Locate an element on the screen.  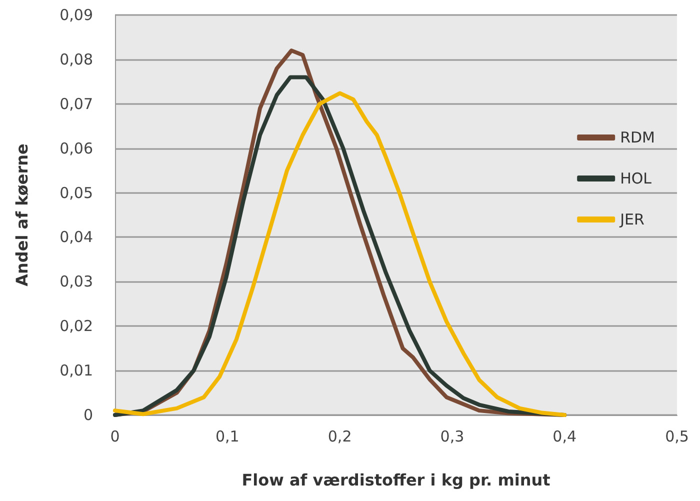
legend-label: HOL is located at coordinates (636, 179).